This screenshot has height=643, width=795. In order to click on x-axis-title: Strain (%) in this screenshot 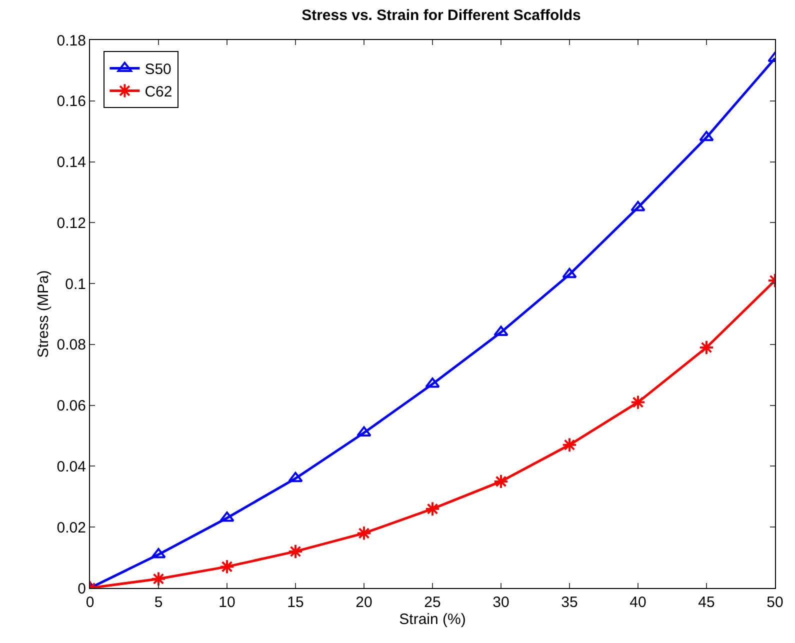, I will do `click(432, 619)`.